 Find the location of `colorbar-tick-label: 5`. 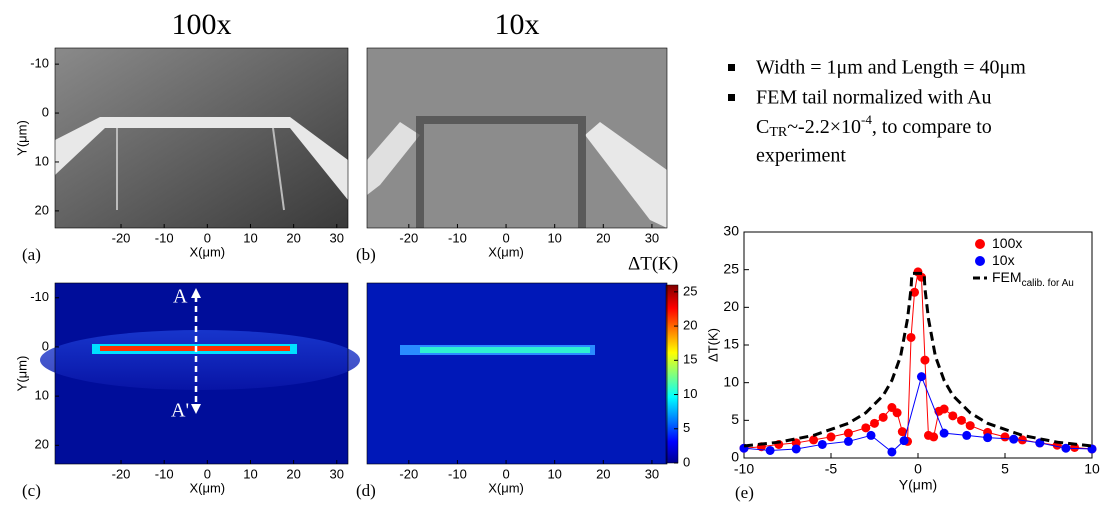

colorbar-tick-label: 5 is located at coordinates (686, 427).